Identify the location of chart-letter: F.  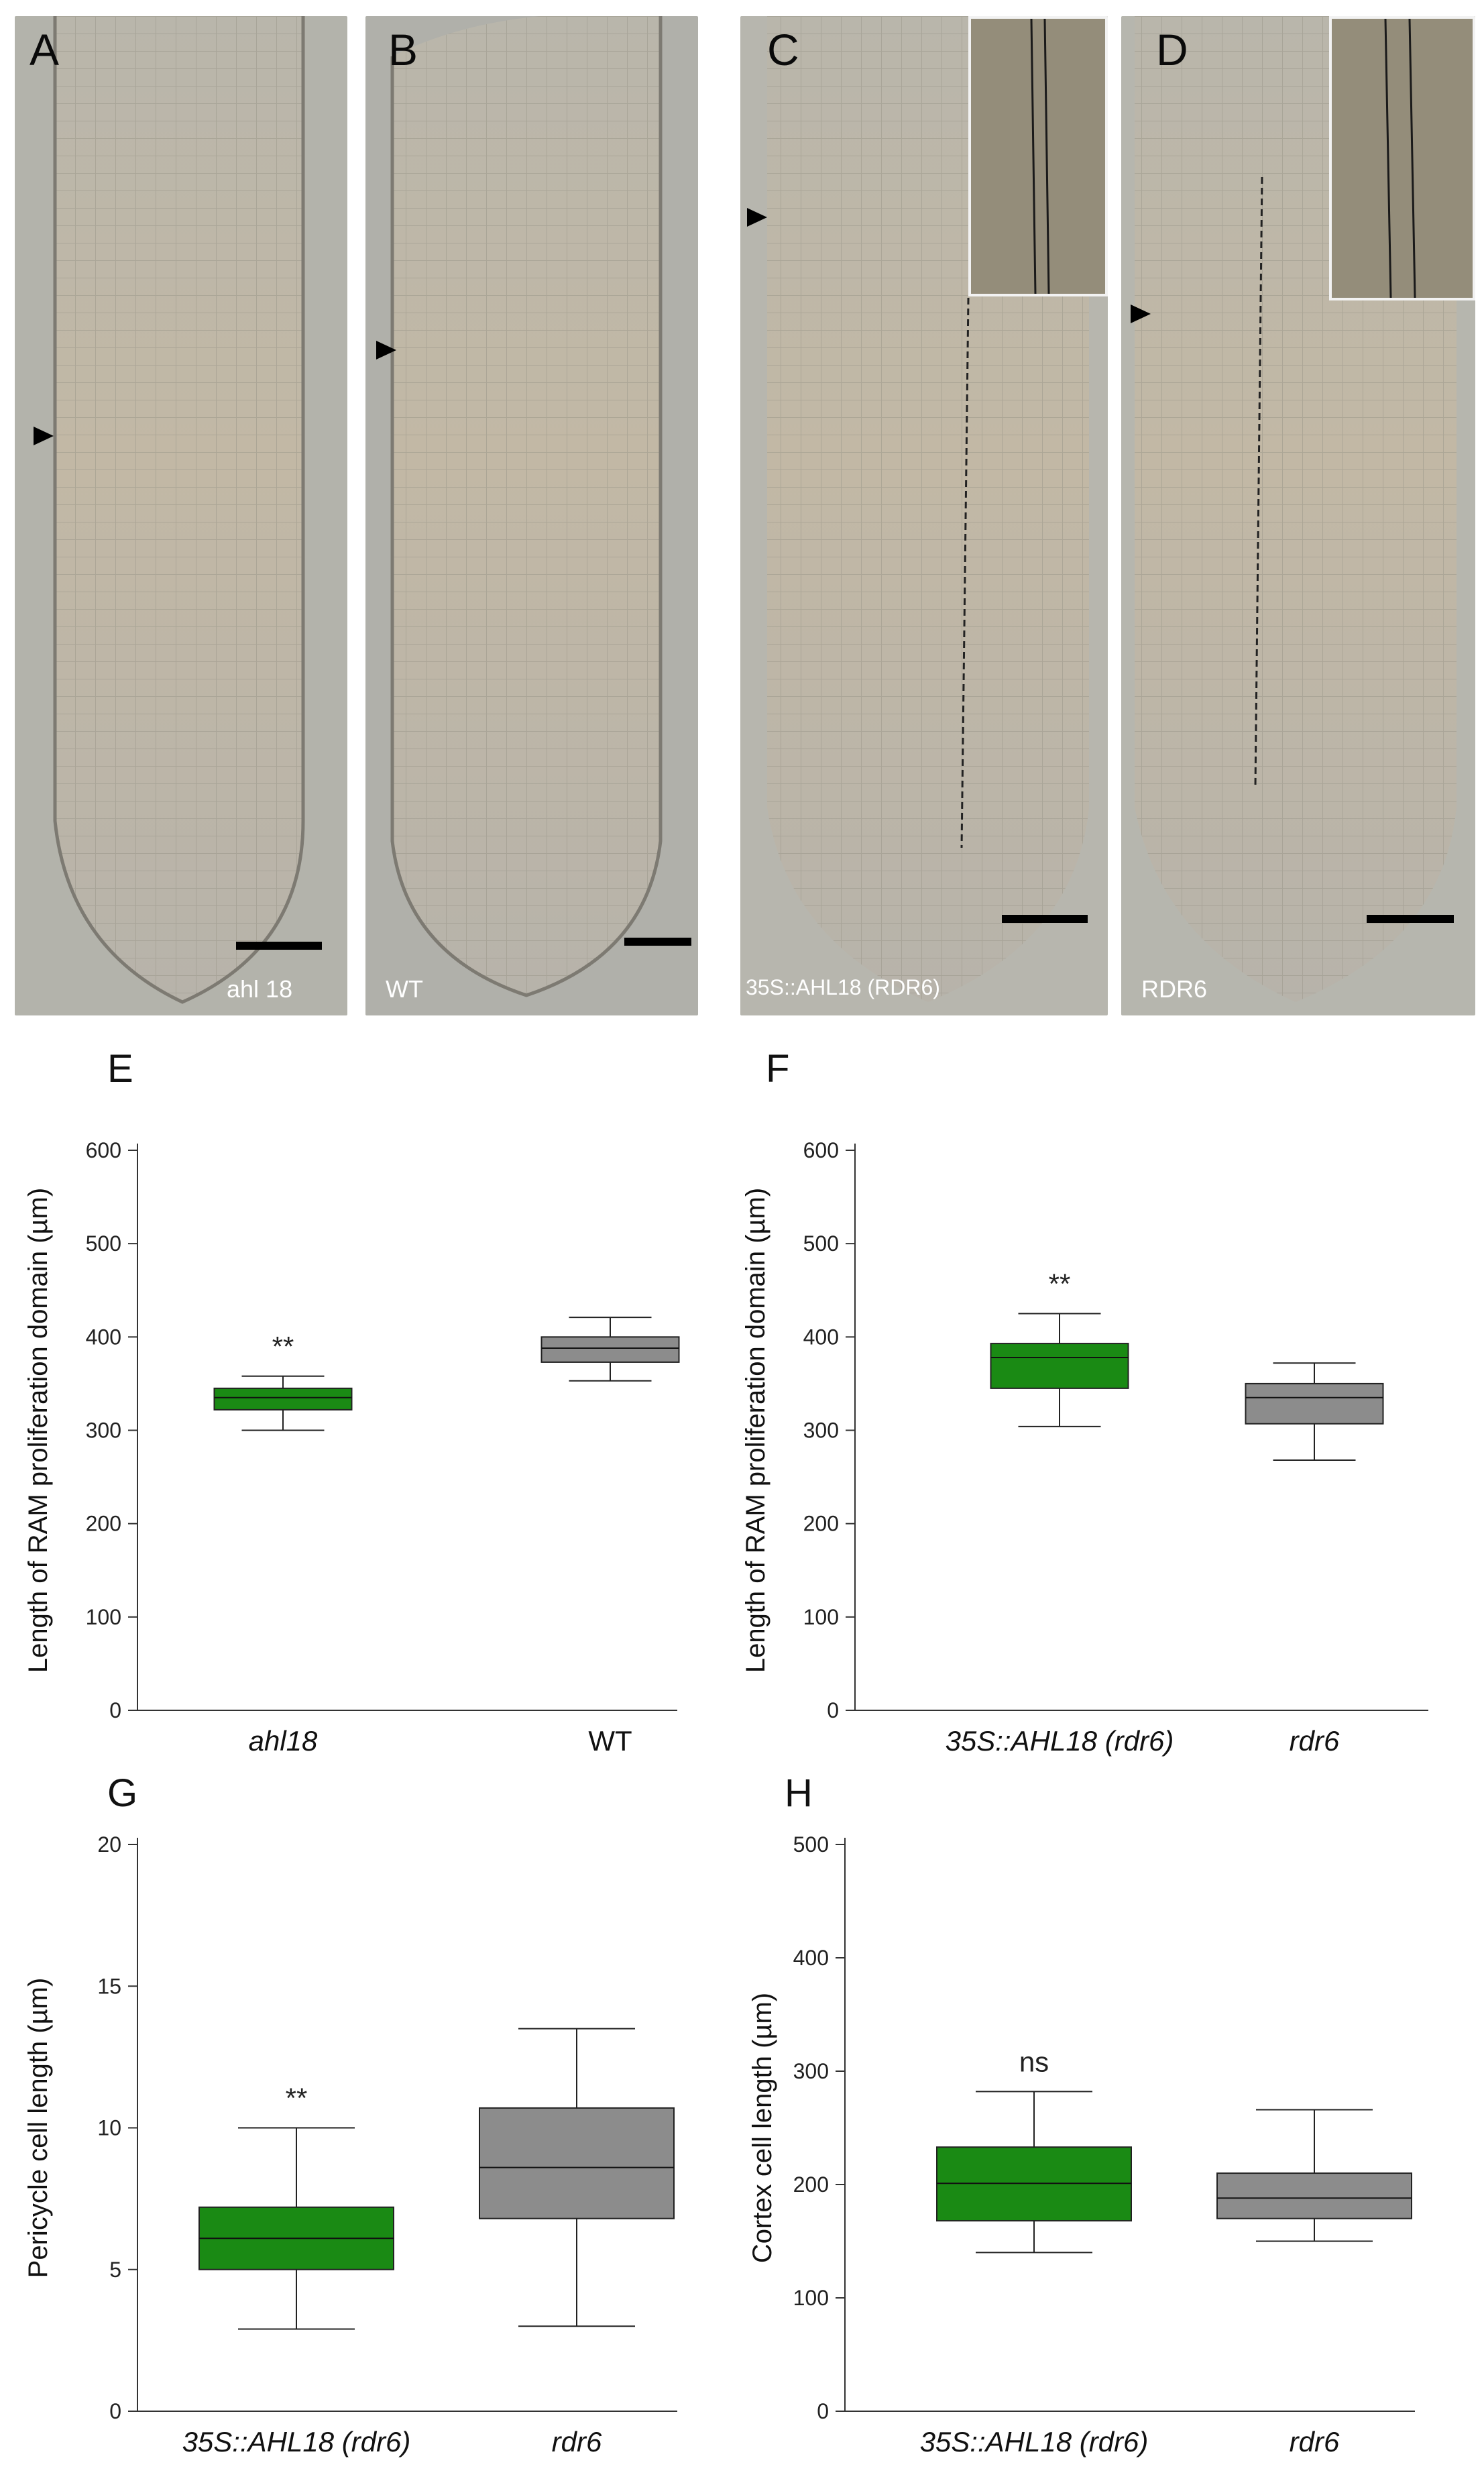
(778, 1069).